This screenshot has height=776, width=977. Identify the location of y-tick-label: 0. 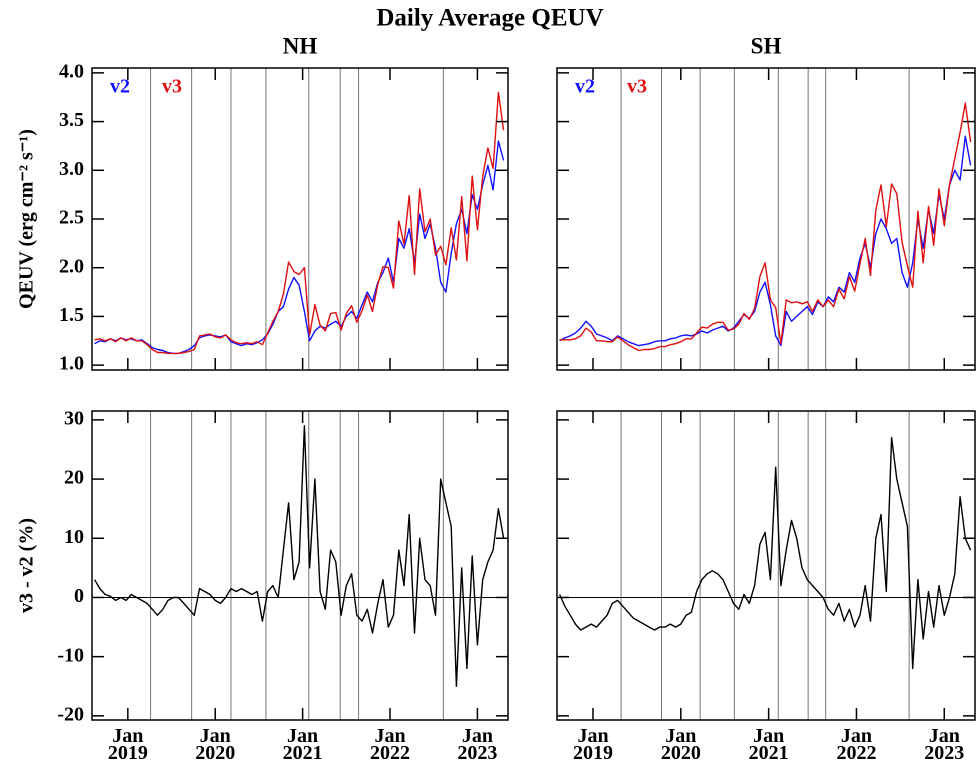
(79, 596).